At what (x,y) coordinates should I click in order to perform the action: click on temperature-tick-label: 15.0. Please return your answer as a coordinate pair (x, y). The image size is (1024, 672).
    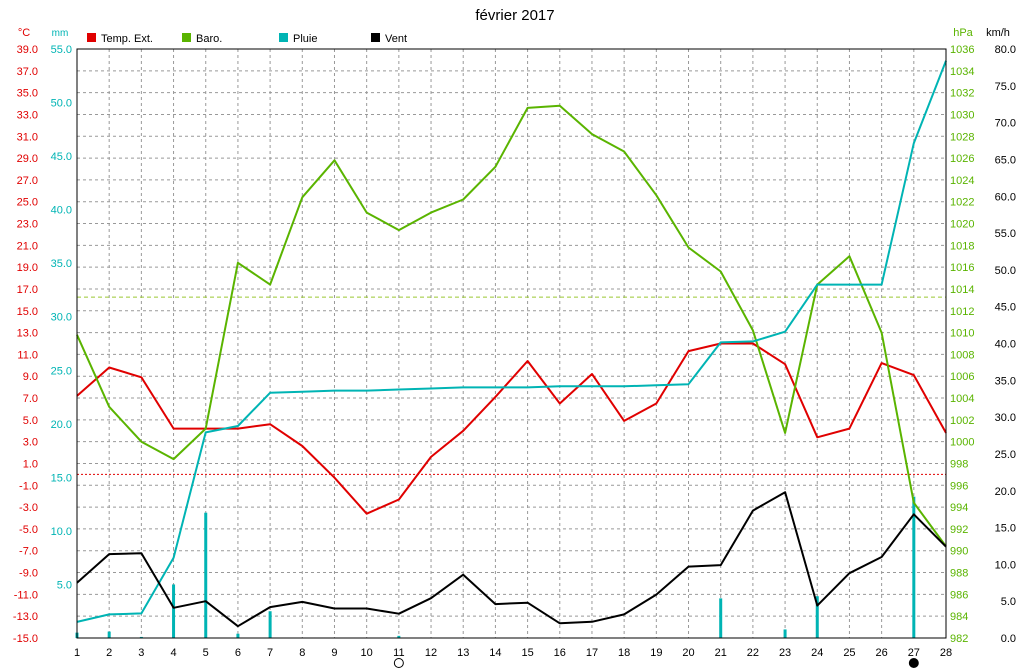
    Looking at the image, I should click on (27, 312).